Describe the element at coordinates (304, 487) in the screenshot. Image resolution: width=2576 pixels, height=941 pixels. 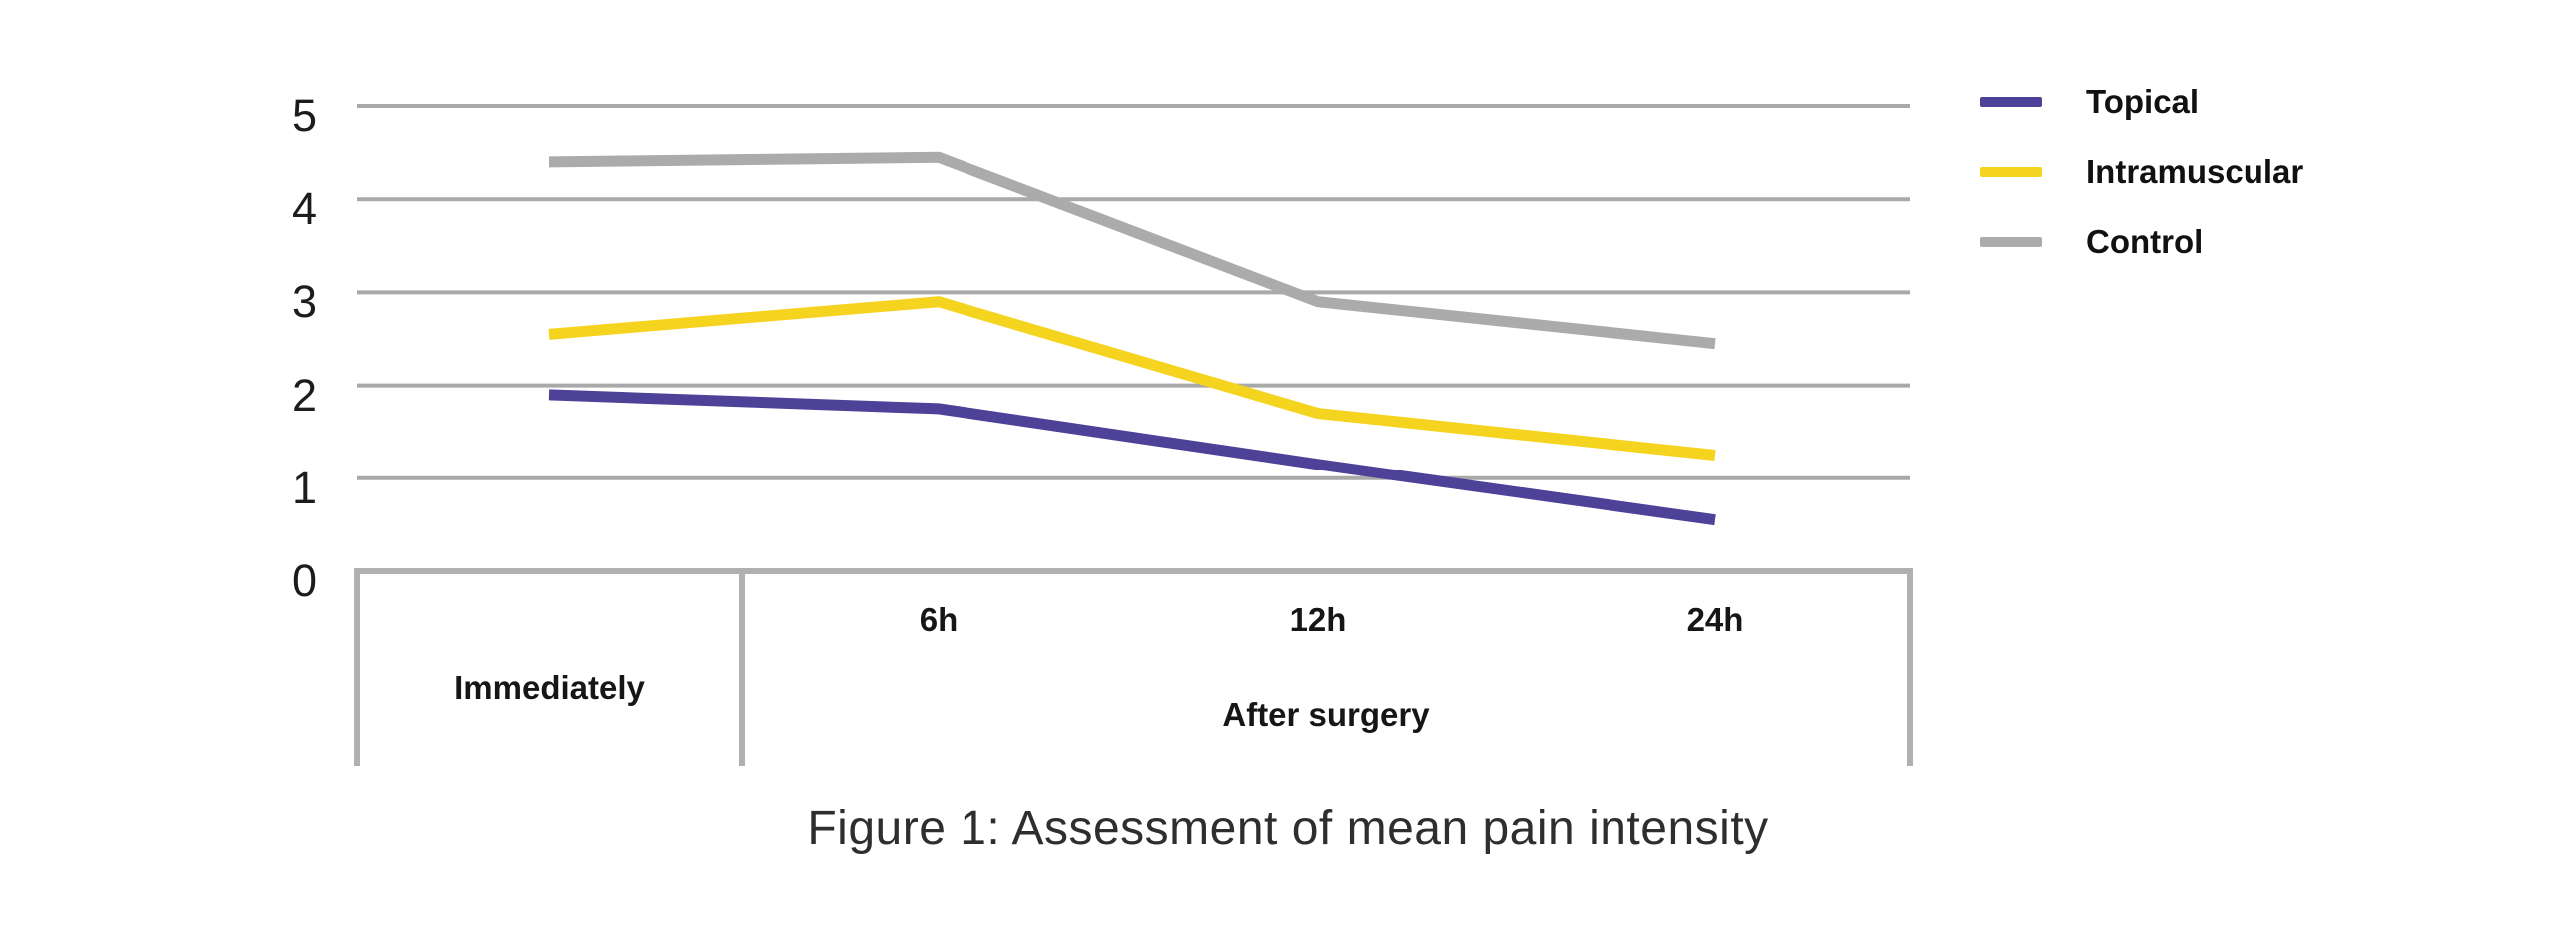
I see `y-tick-label-1: 1` at that location.